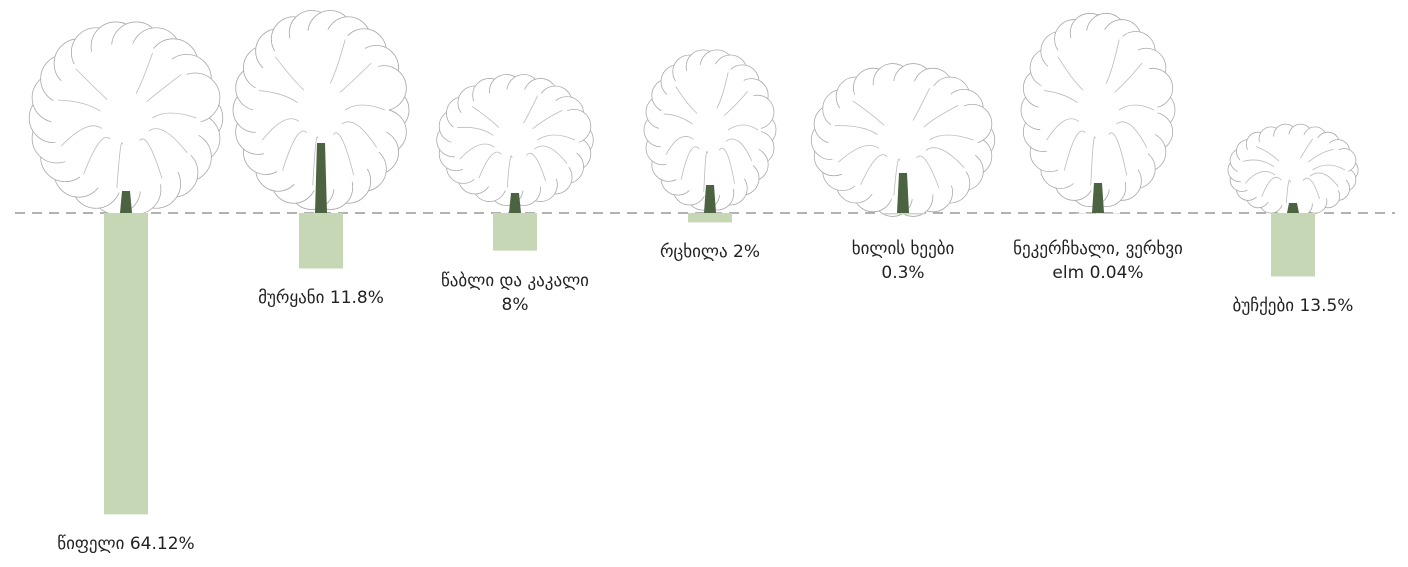 This screenshot has height=567, width=1408. I want to click on bar-label: ბუჩქები 13.5%, so click(1293, 306).